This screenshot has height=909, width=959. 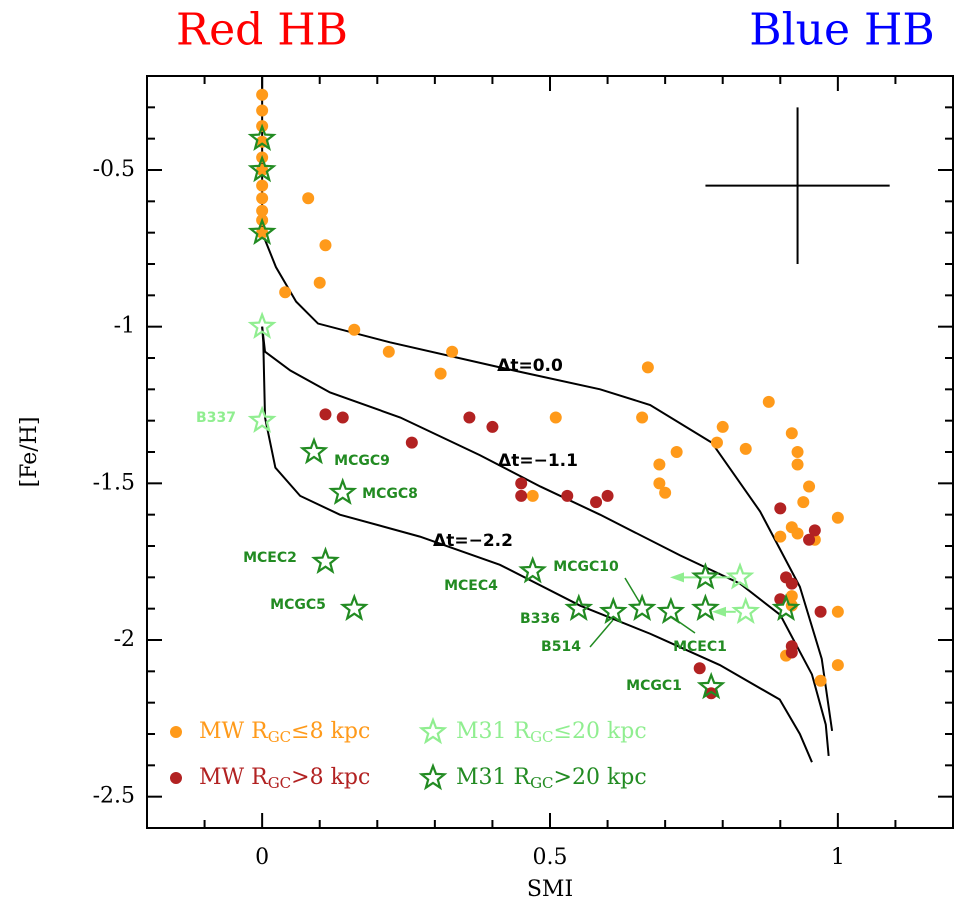 I want to click on point-label: MCGC1, so click(x=654, y=686).